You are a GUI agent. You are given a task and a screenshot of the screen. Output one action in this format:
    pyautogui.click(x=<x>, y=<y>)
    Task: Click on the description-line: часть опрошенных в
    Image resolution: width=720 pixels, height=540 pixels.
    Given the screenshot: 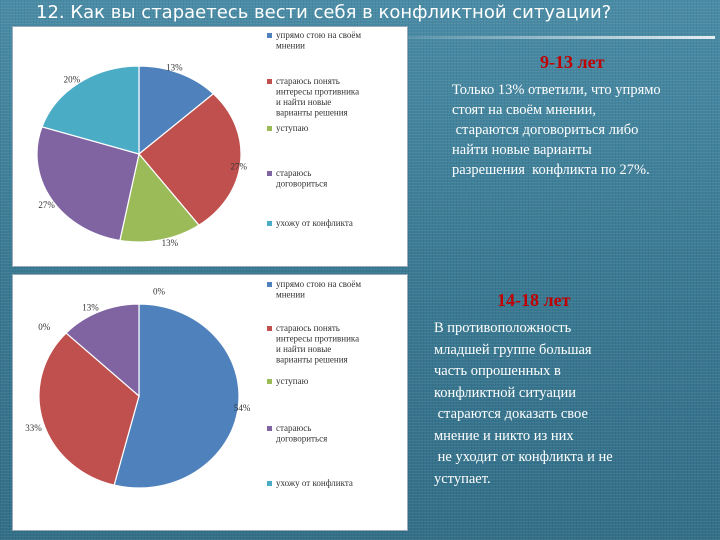 What is the action you would take?
    pyautogui.click(x=497, y=371)
    